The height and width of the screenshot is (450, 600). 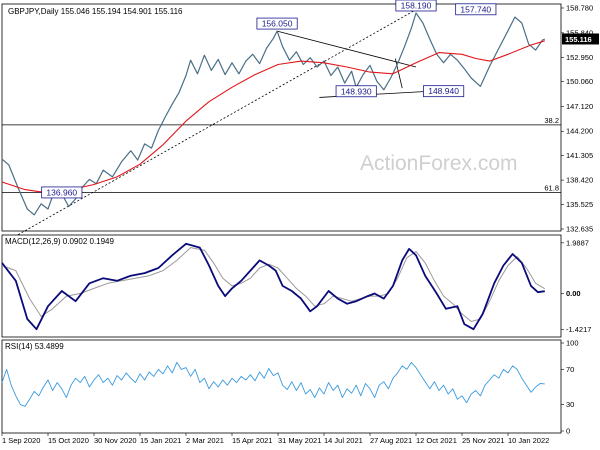 I want to click on price-ytick-label: 150.060, so click(x=579, y=81).